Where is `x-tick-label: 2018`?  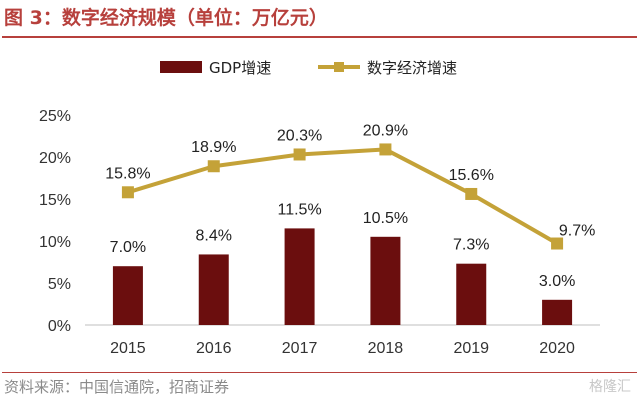 x-tick-label: 2018 is located at coordinates (386, 348).